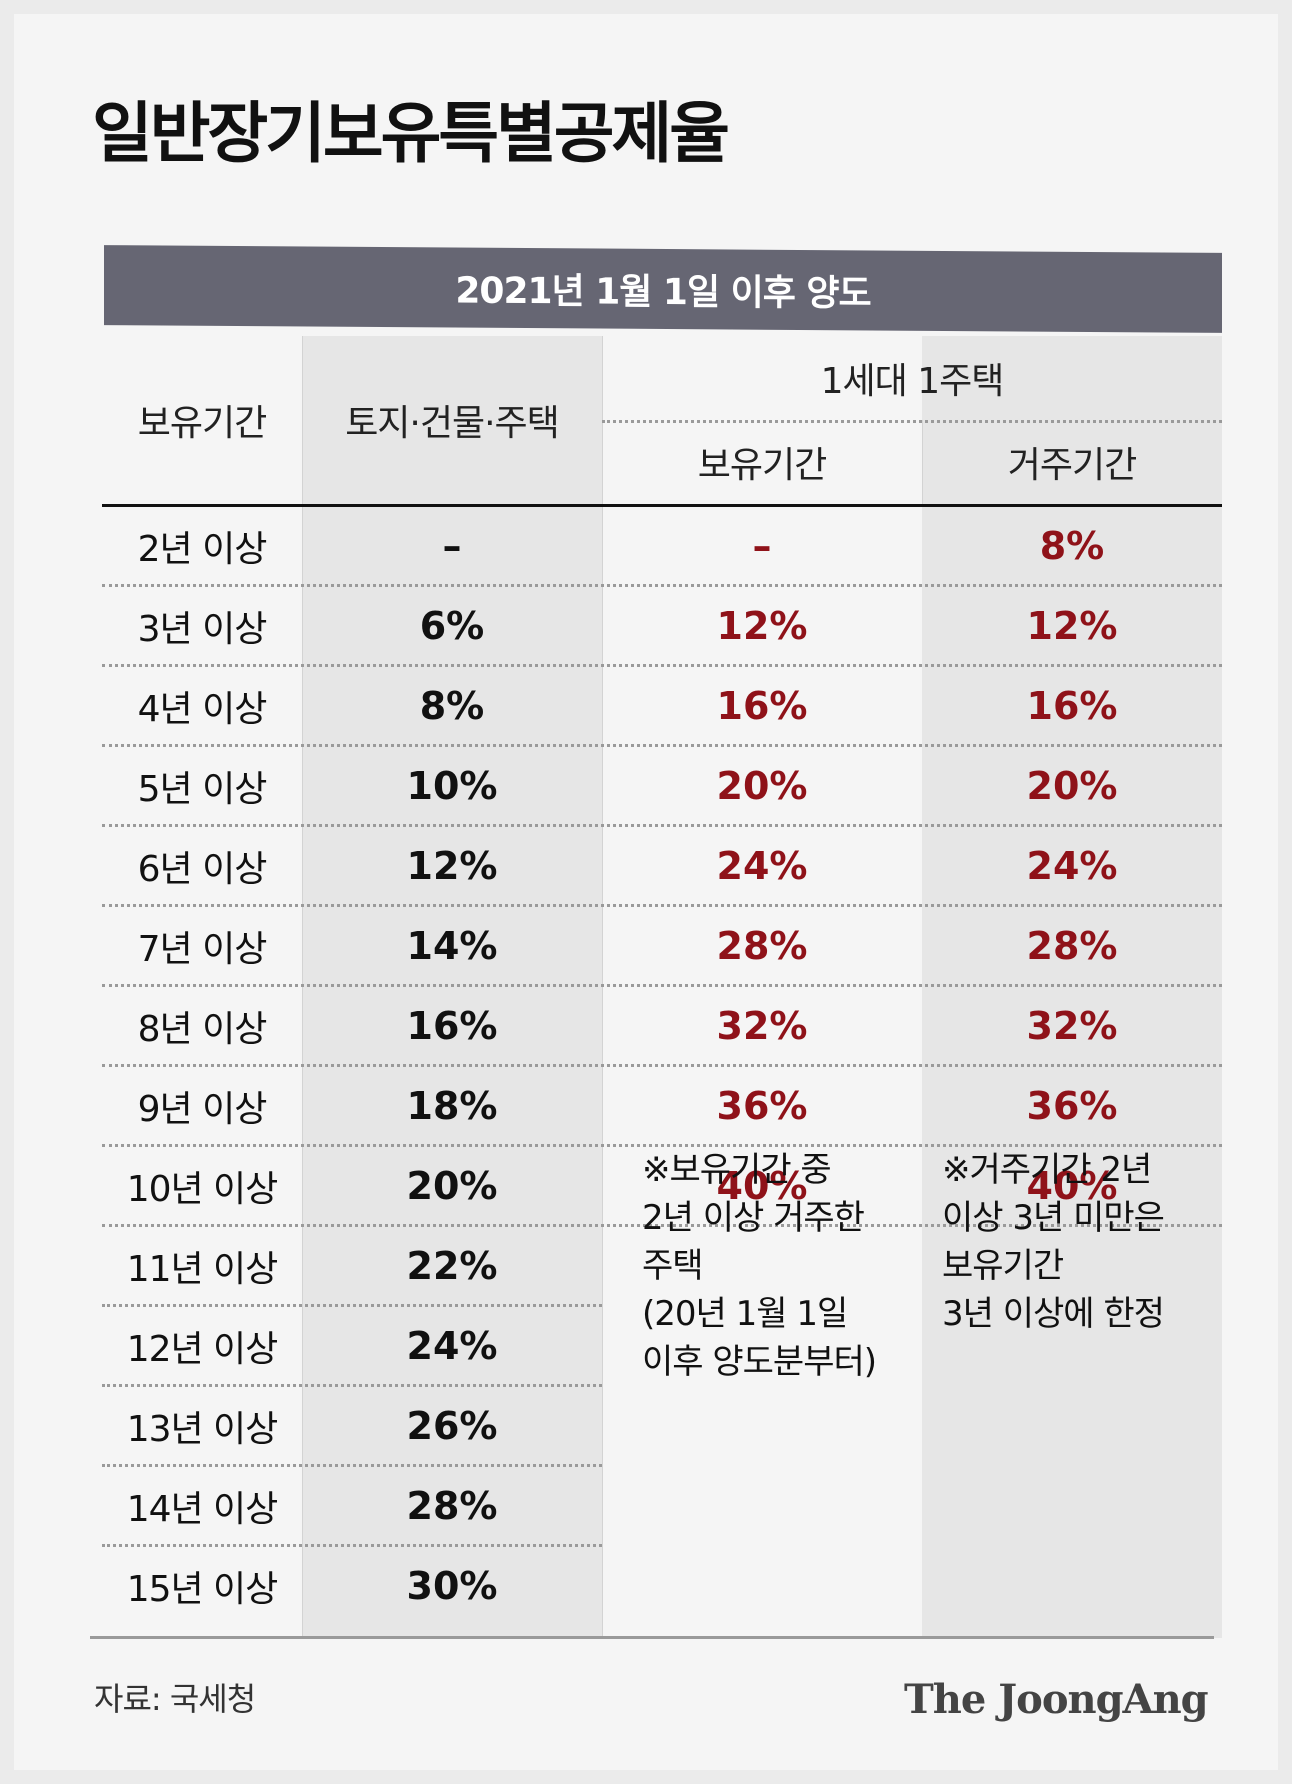 Image resolution: width=1292 pixels, height=1784 pixels. Describe the element at coordinates (202, 1109) in the screenshot. I see `row-period: 9년 이상` at that location.